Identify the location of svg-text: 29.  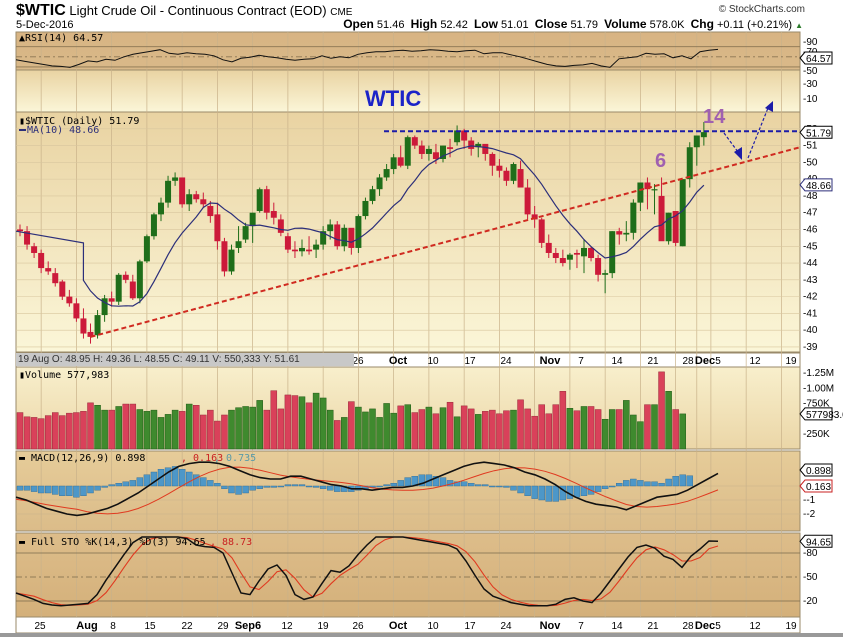
(223, 626).